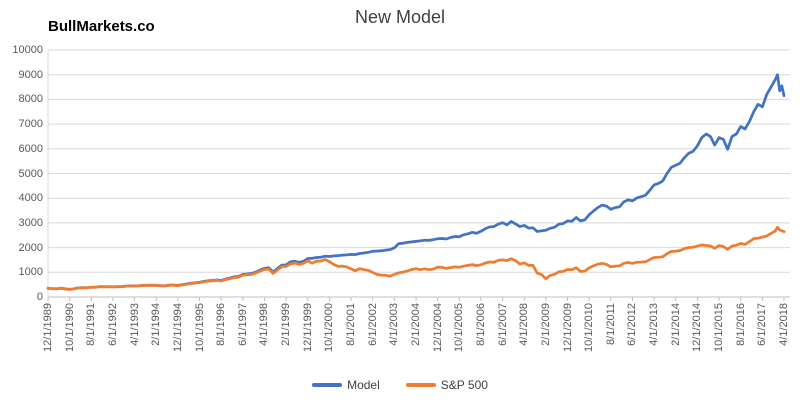 This screenshot has height=402, width=800. What do you see at coordinates (30, 198) in the screenshot?
I see `y-tick-label: 4000` at bounding box center [30, 198].